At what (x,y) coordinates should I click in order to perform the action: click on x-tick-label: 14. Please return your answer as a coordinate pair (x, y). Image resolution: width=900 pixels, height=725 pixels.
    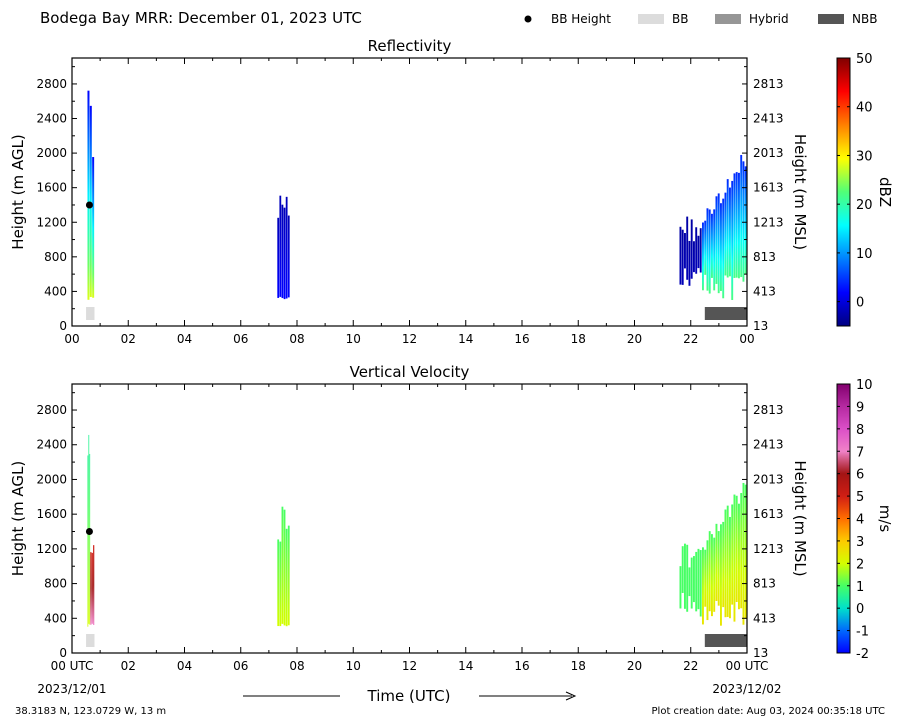
    Looking at the image, I should click on (465, 666).